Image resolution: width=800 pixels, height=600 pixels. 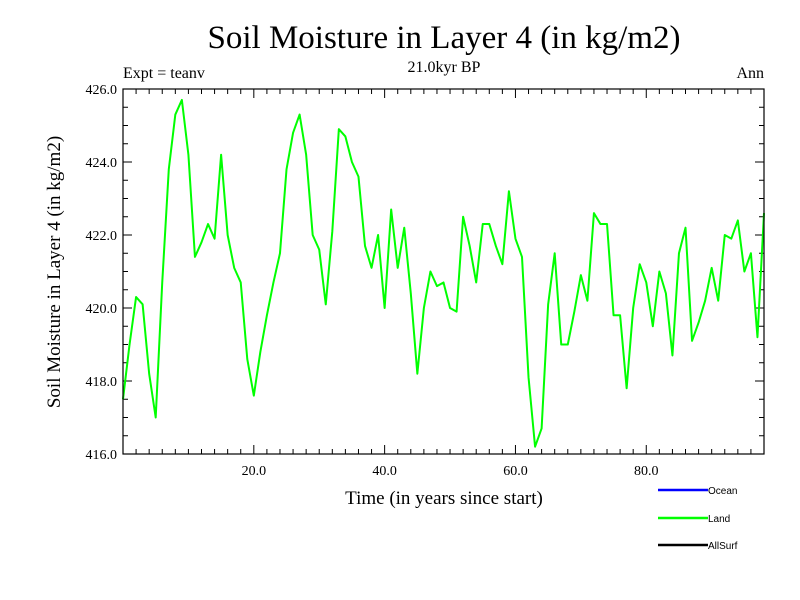 I want to click on y-tick-label: 418.0, so click(x=102, y=382).